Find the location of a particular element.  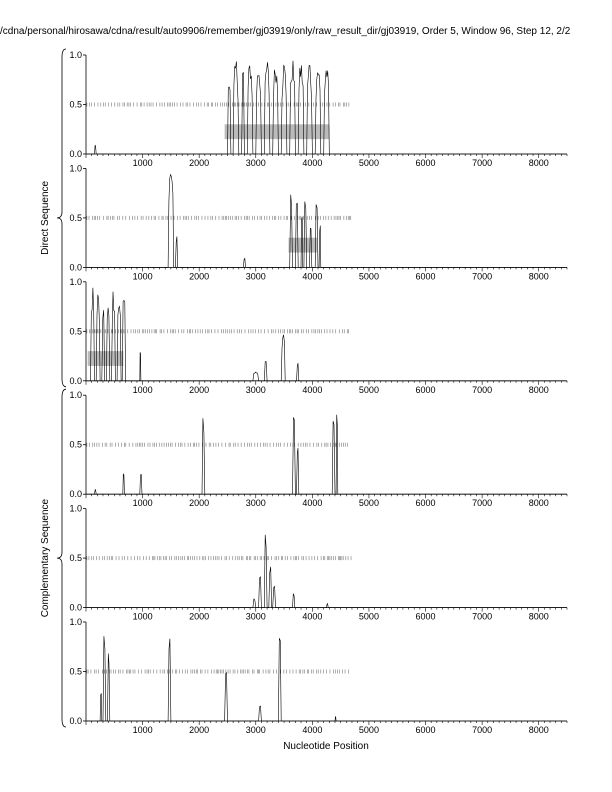

group-2: Complementary Sequence is located at coordinates (53, 558).